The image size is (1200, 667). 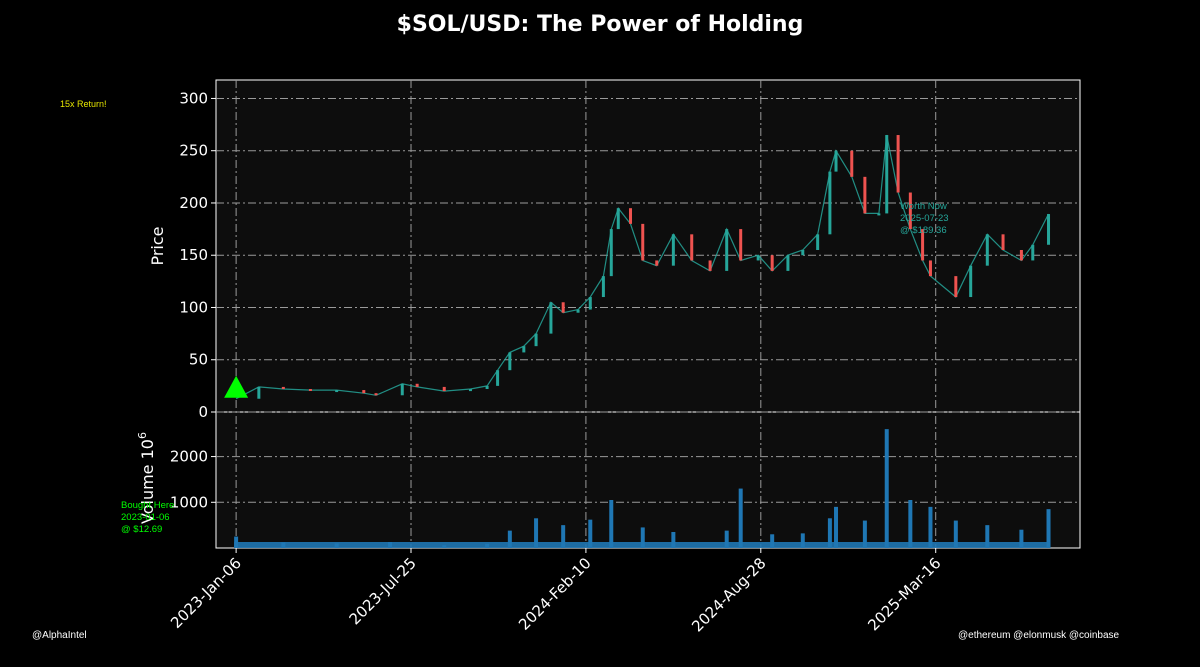 I want to click on price-axis-label: Price, so click(x=157, y=245).